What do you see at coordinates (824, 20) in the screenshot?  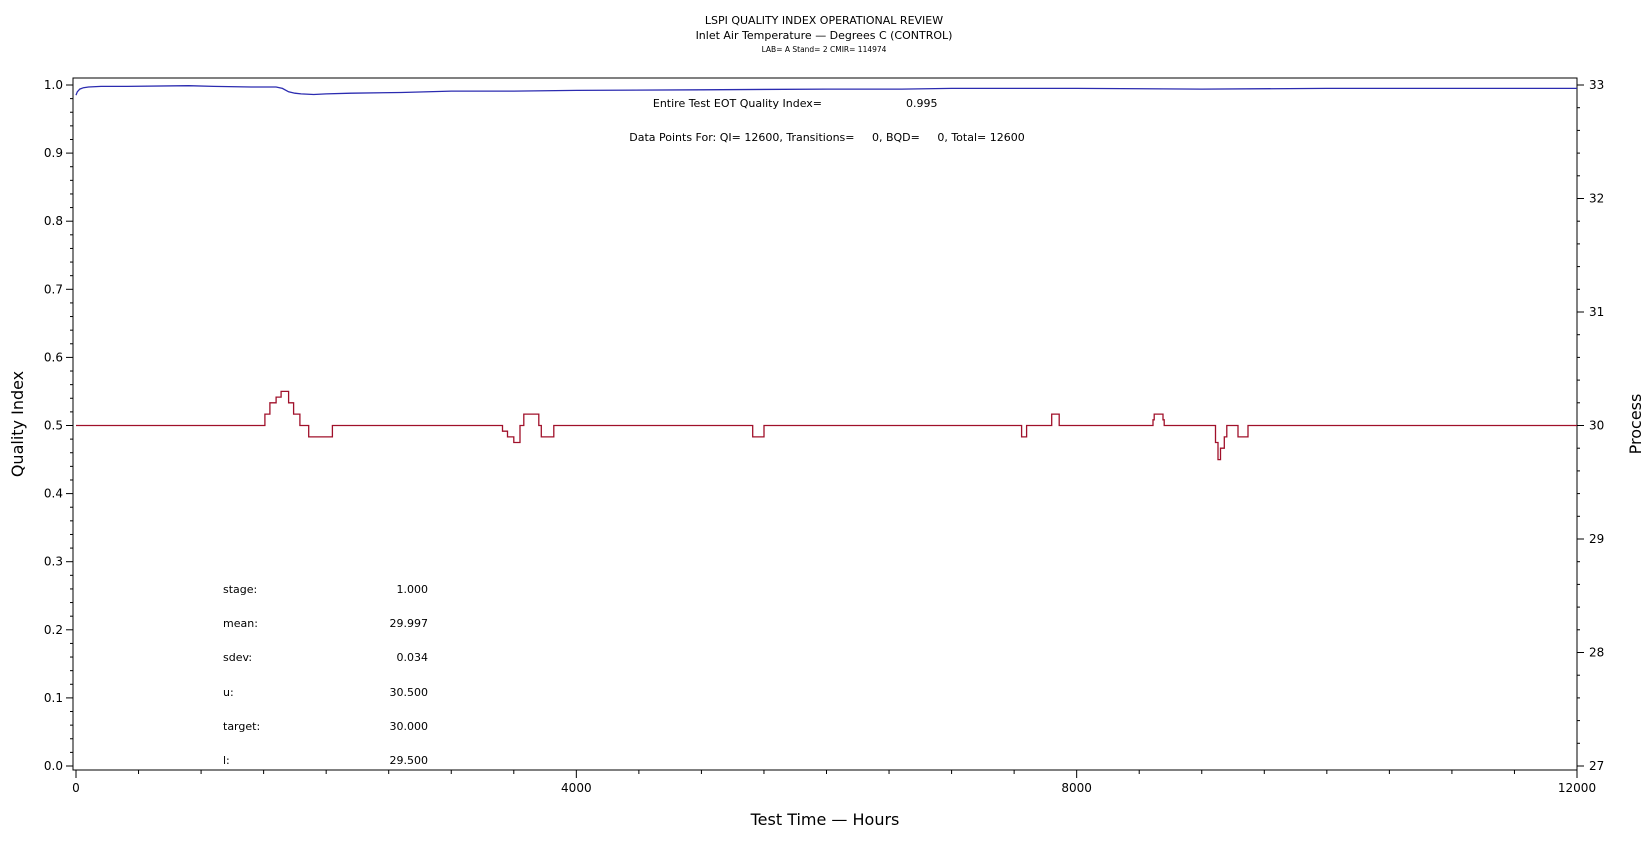 I see `chart-title: LSPI QUALITY INDEX OPERATIONAL REVIEW` at bounding box center [824, 20].